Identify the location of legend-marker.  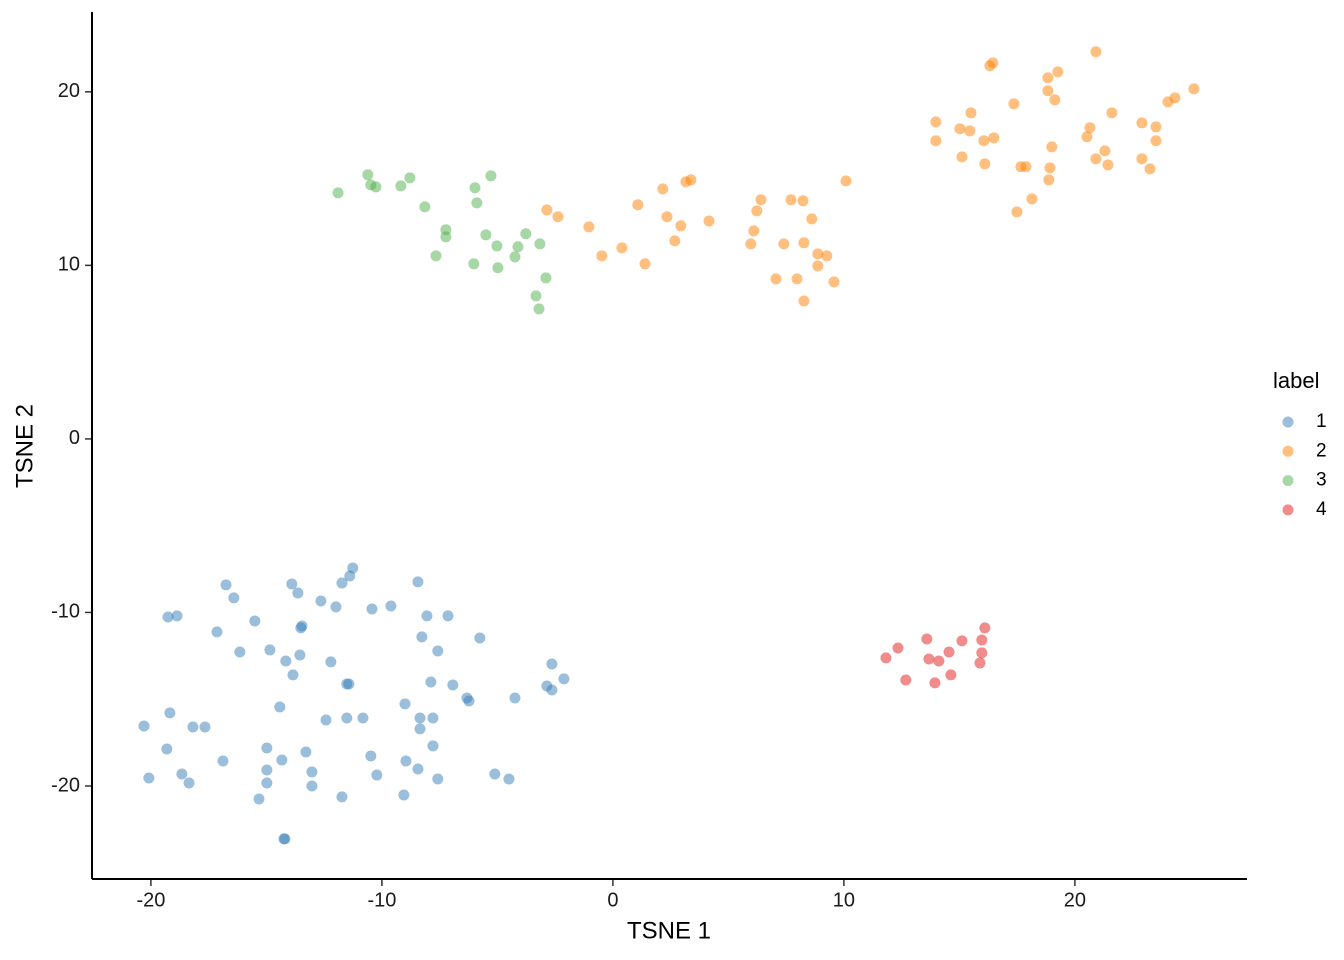
(1288, 481).